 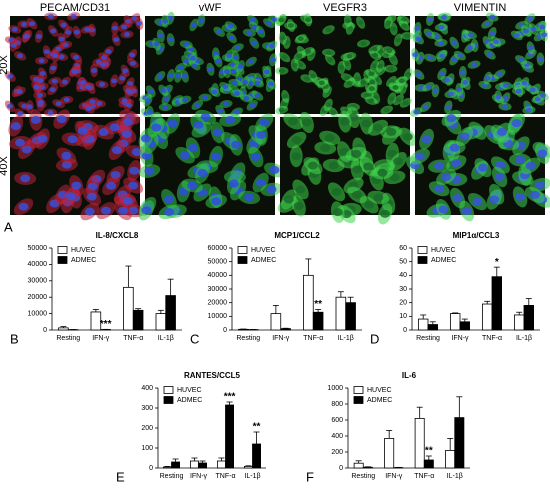 What do you see at coordinates (210, 8) in the screenshot?
I see `column-label: vWF` at bounding box center [210, 8].